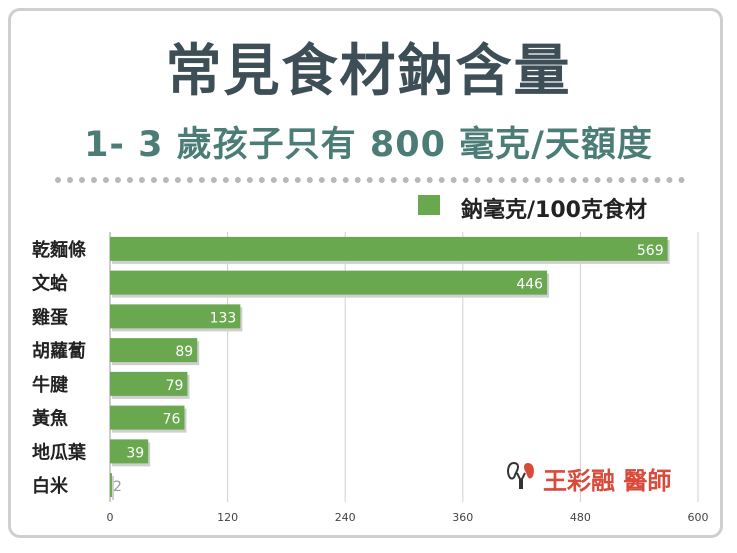  What do you see at coordinates (462, 517) in the screenshot?
I see `x-tick-label: 360` at bounding box center [462, 517].